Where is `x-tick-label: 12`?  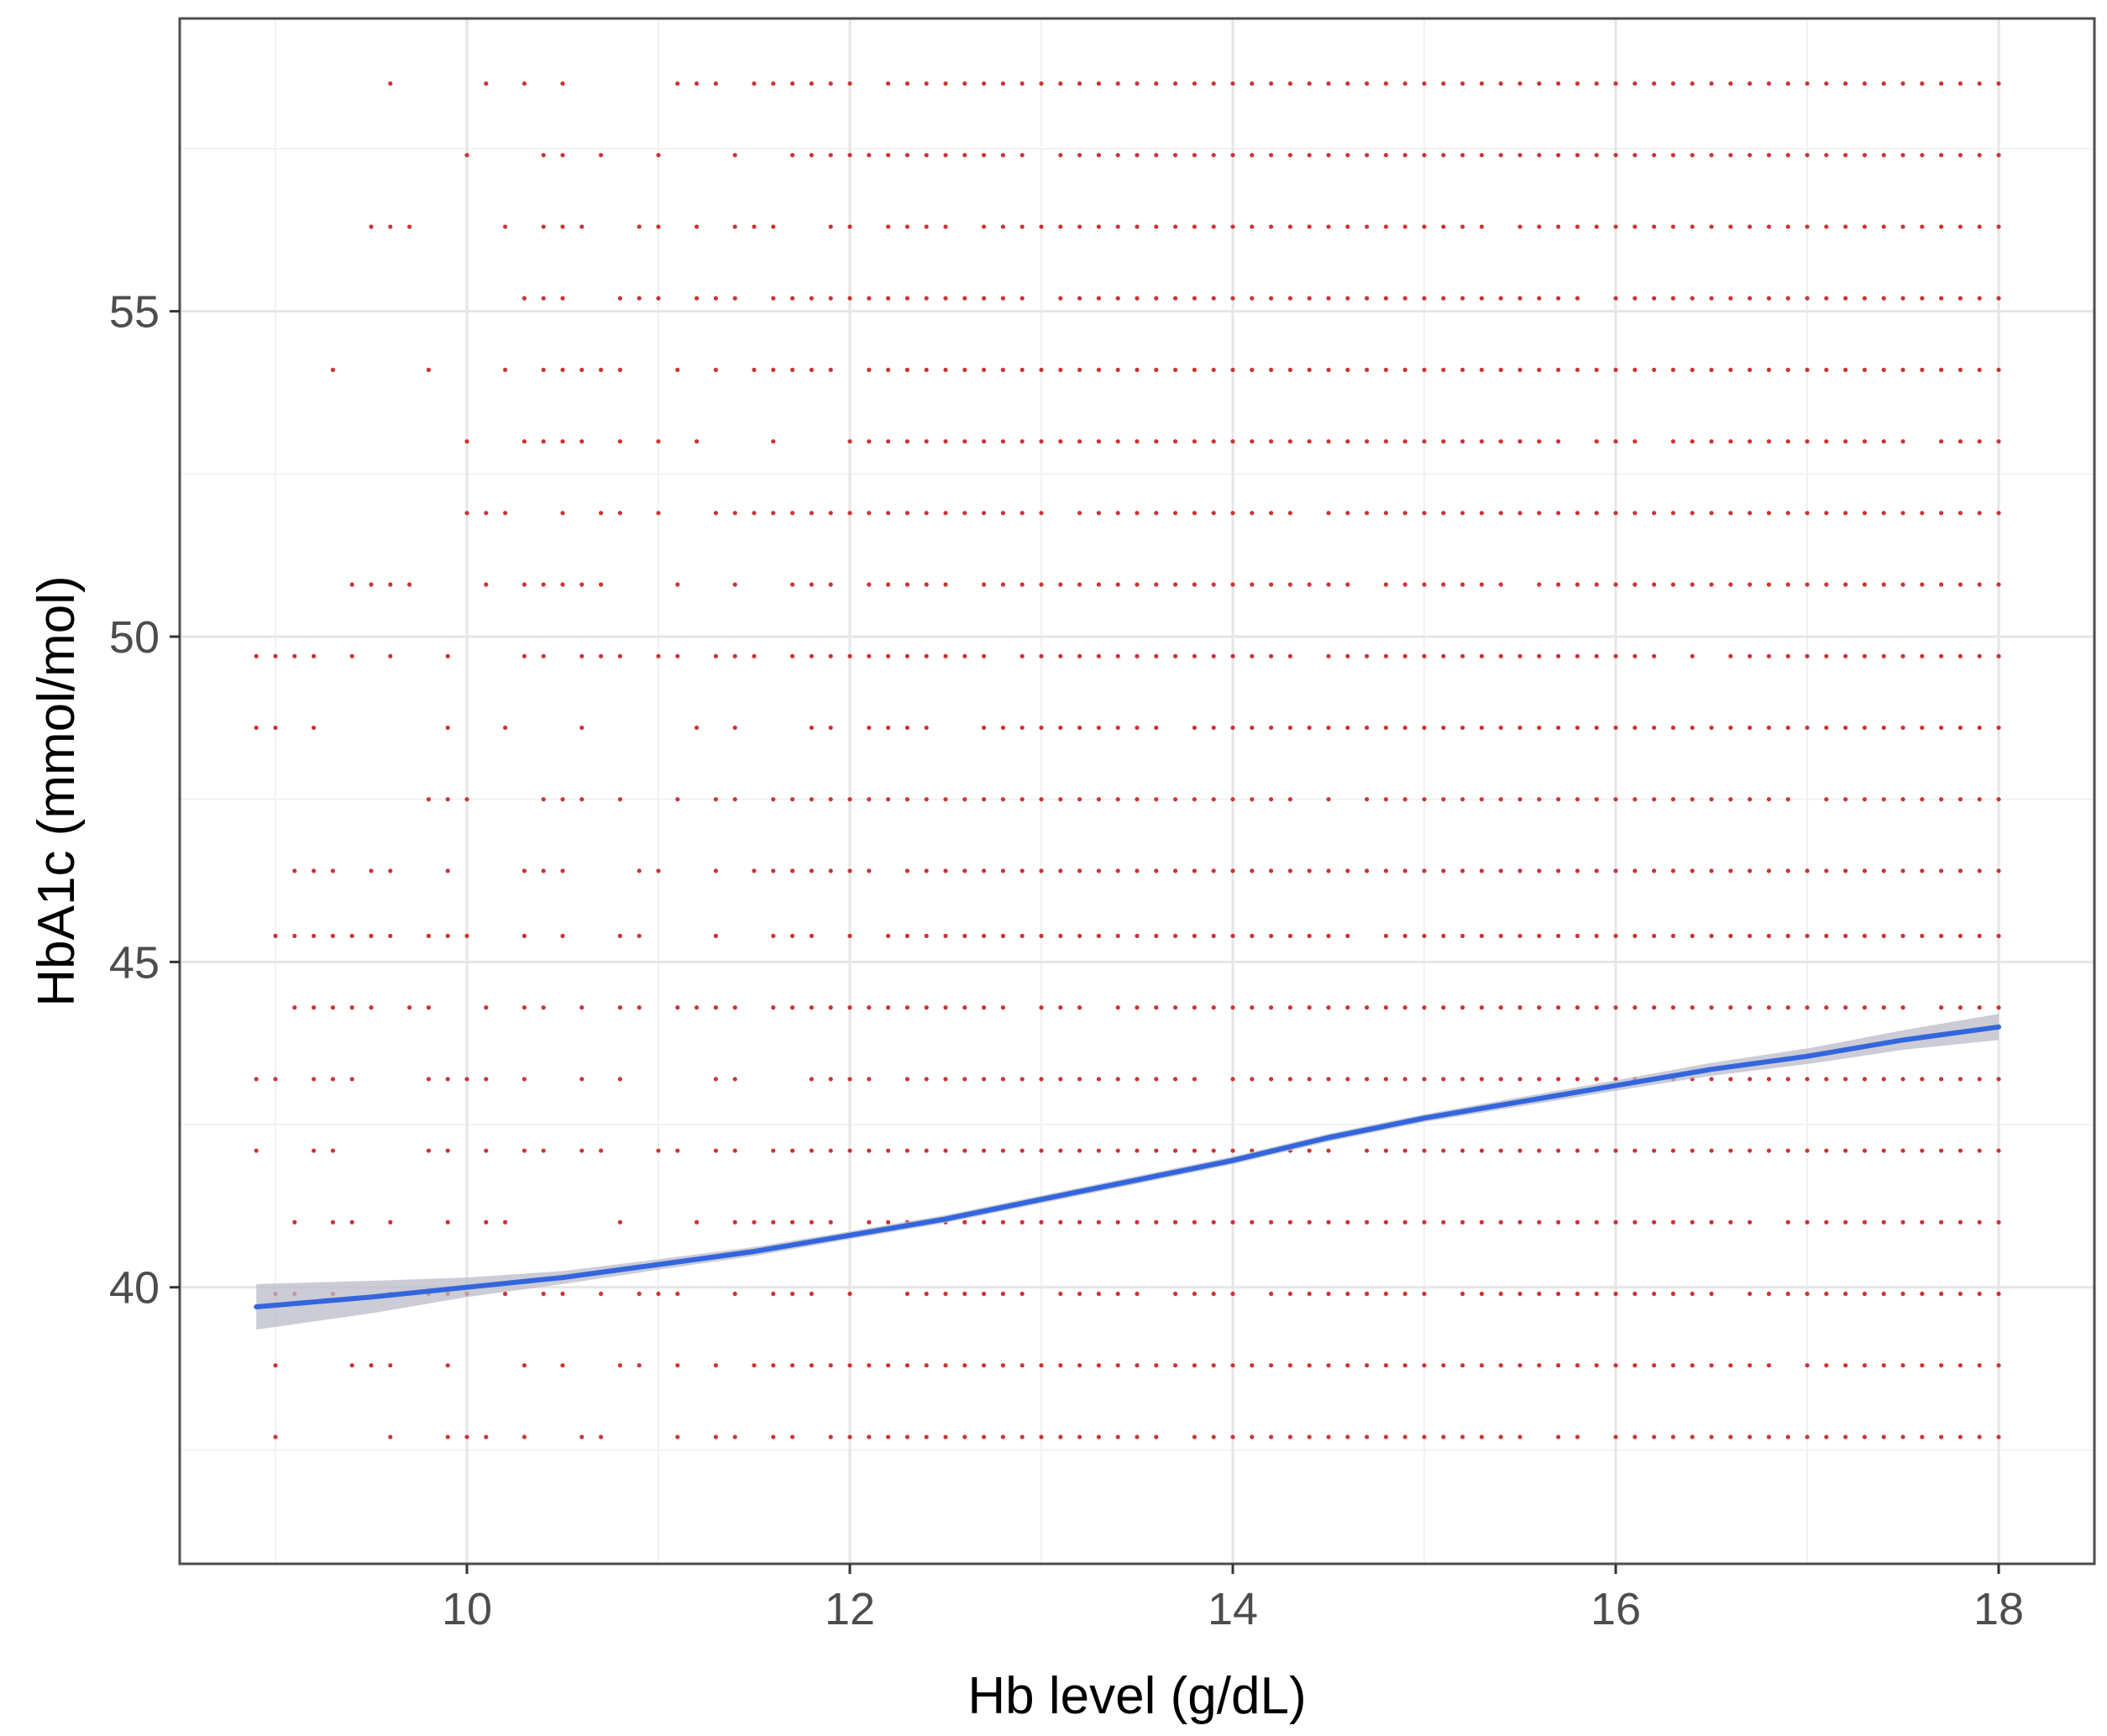
x-tick-label: 12 is located at coordinates (850, 1609).